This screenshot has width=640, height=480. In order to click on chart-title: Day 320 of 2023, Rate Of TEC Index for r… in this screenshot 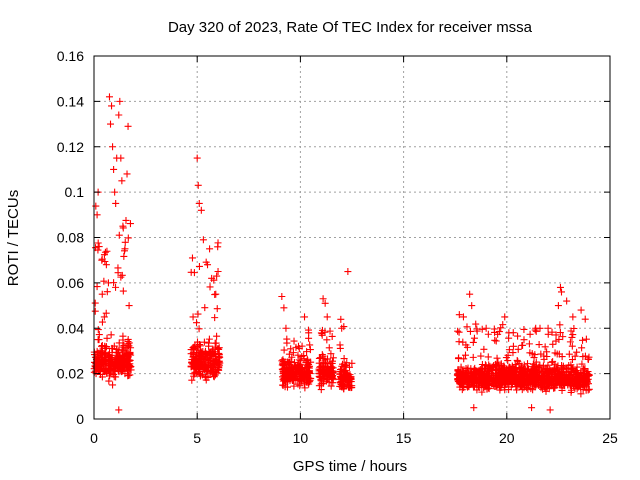, I will do `click(350, 27)`.